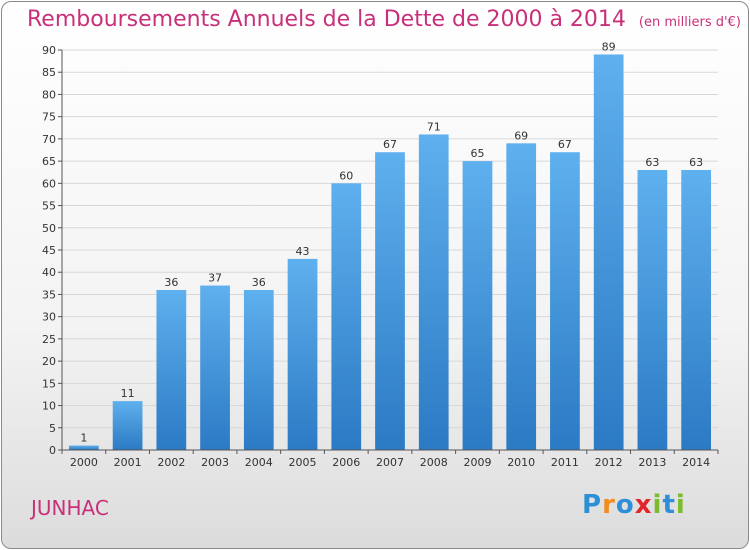 The image size is (750, 550). Describe the element at coordinates (689, 22) in the screenshot. I see `chart-subtitle: (en milliers d'€)` at that location.